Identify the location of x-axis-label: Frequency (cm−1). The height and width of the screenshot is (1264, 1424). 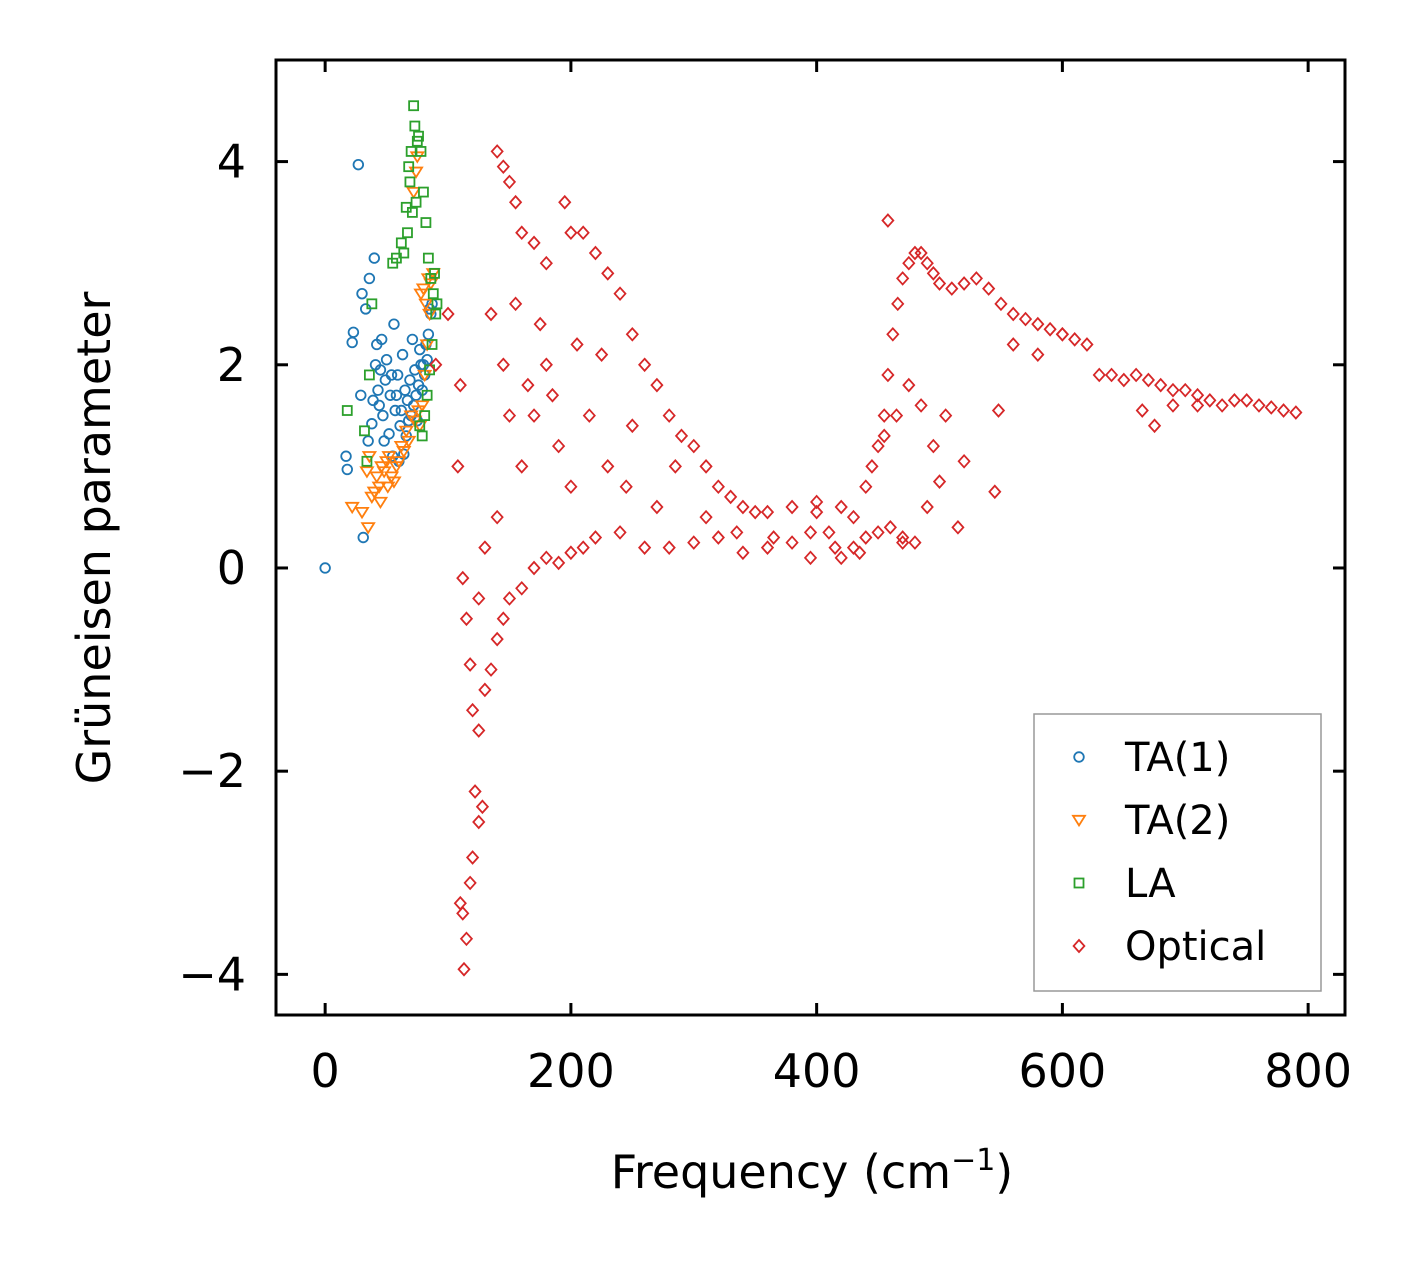
(812, 1171).